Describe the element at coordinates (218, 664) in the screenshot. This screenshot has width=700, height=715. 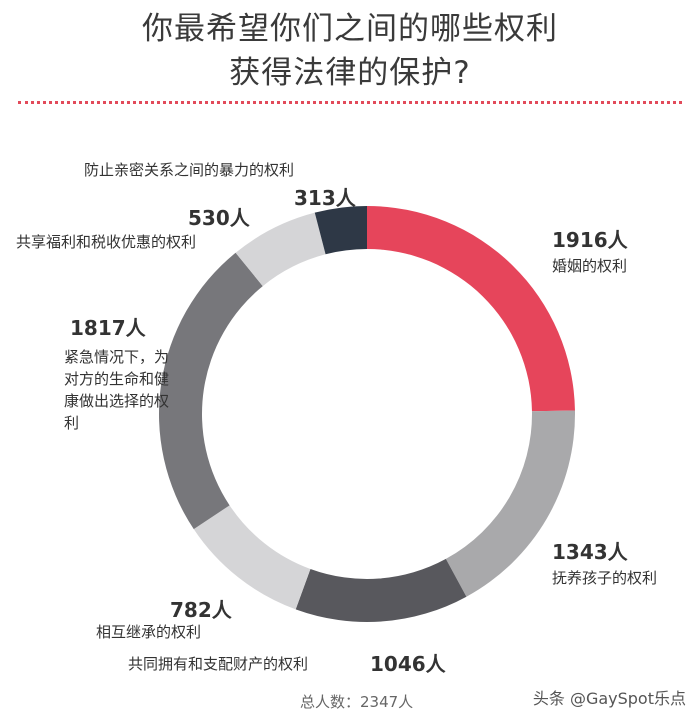
I see `category-label-property: 共同拥有和支配财产的权利` at that location.